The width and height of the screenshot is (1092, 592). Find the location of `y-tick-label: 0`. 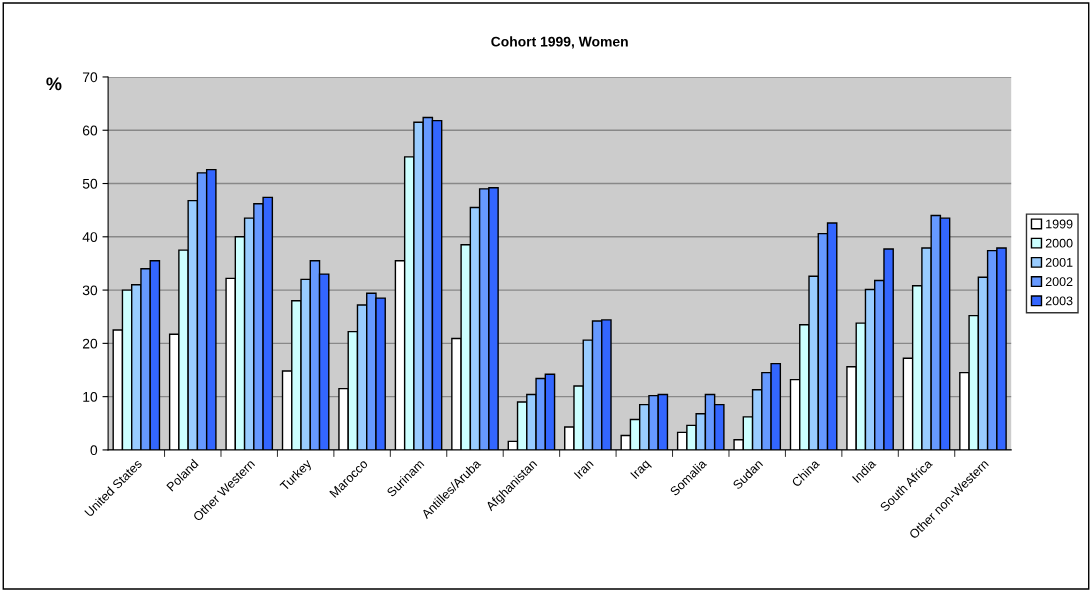

y-tick-label: 0 is located at coordinates (94, 450).